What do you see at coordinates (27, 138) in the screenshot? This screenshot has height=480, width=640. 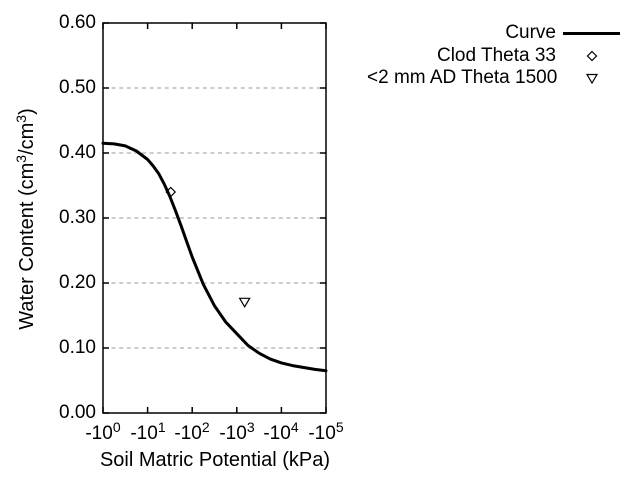 I see `y-axis-title-text: /cm` at bounding box center [27, 138].